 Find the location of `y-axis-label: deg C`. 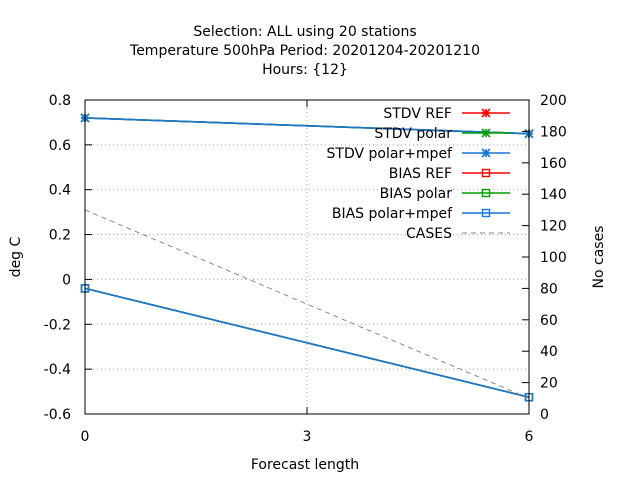

y-axis-label: deg C is located at coordinates (16, 256).